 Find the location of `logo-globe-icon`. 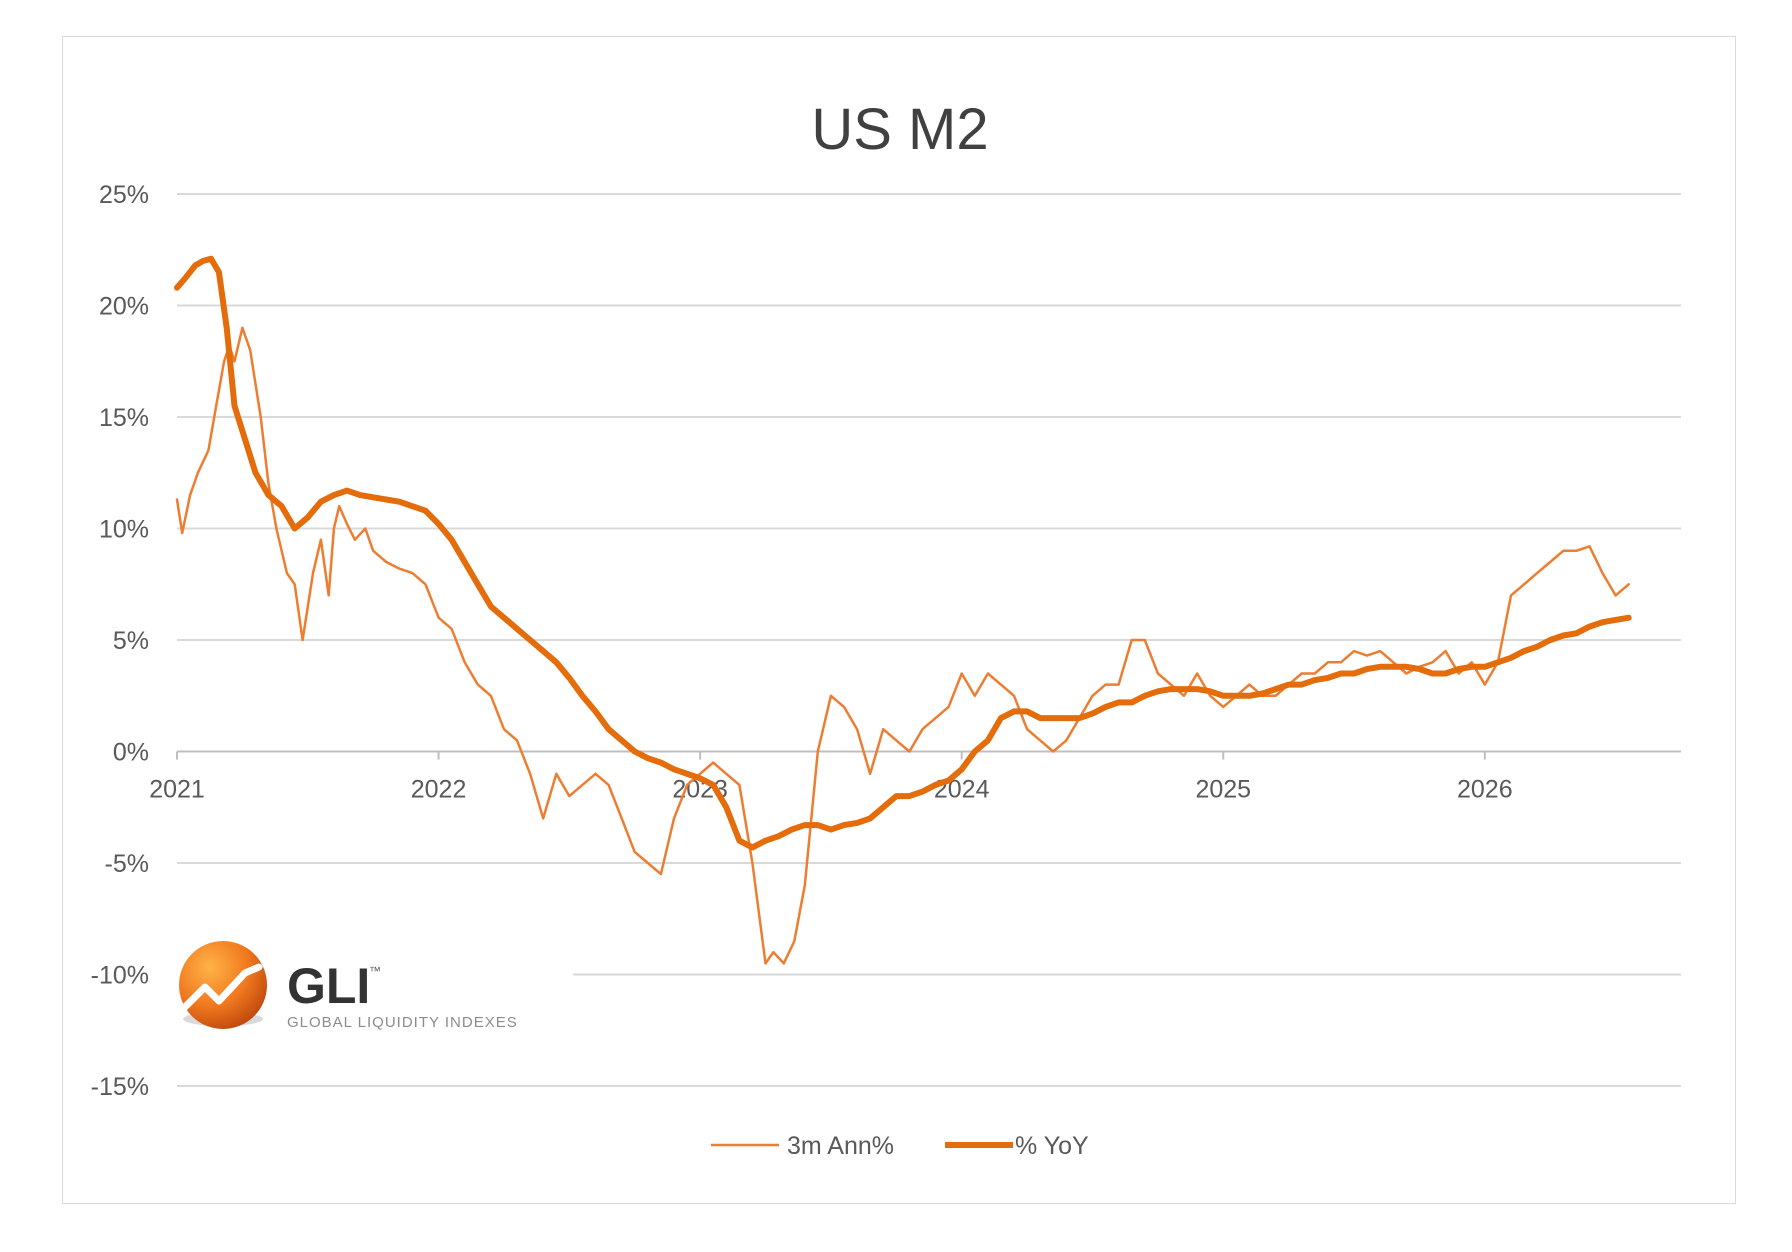

logo-globe-icon is located at coordinates (223, 985).